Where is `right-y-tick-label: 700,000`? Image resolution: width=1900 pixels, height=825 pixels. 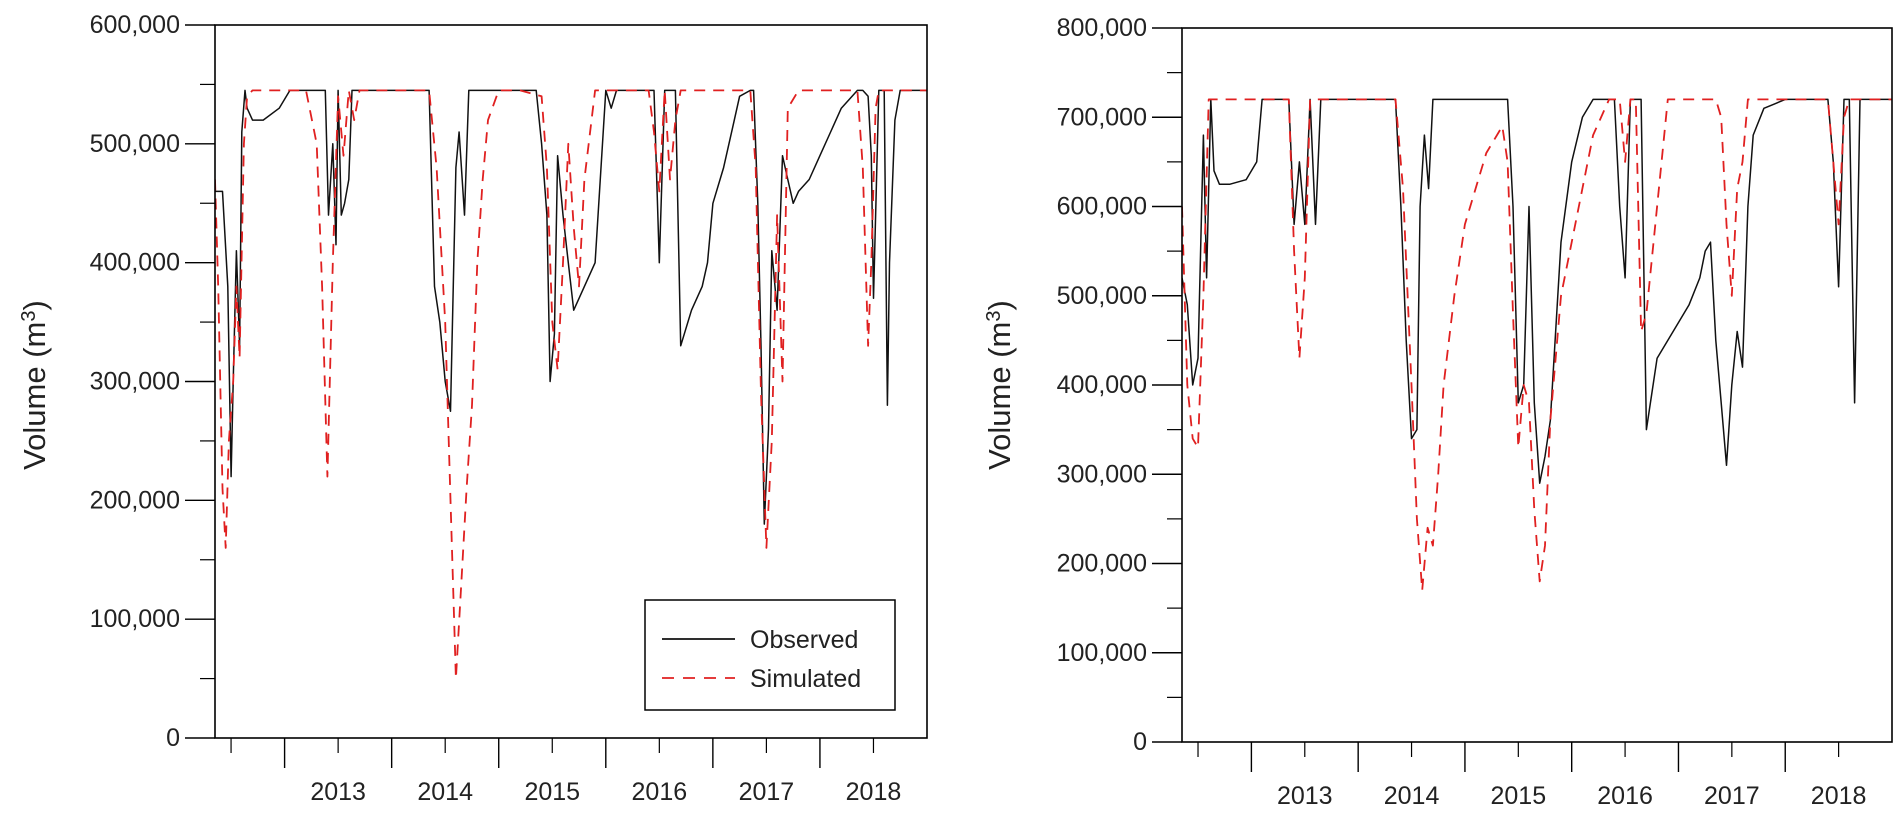 right-y-tick-label: 700,000 is located at coordinates (1102, 117).